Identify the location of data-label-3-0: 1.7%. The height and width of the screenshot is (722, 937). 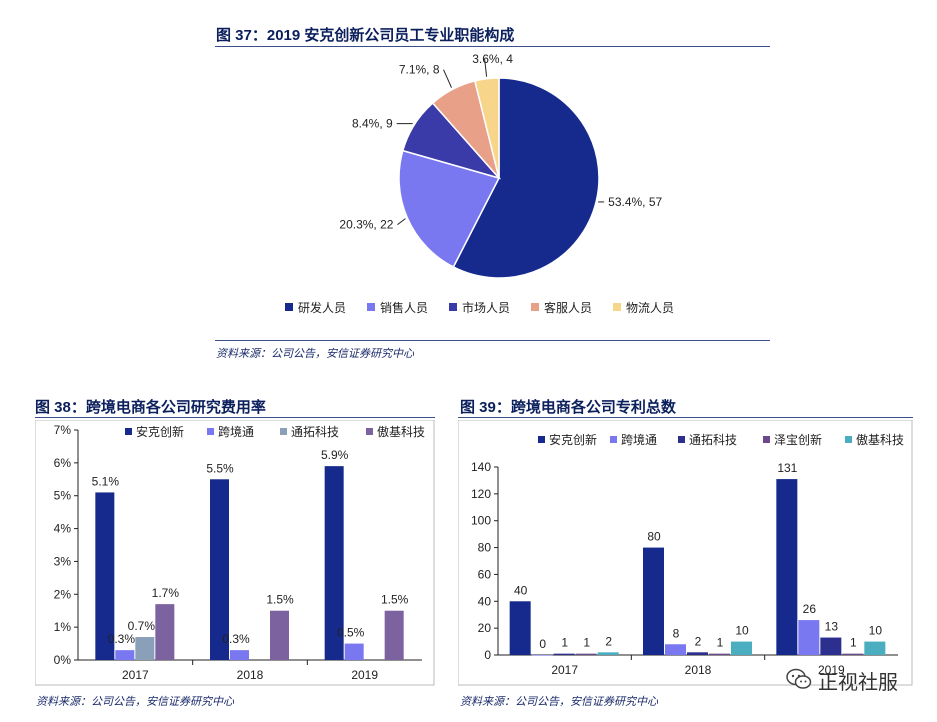
(166, 593).